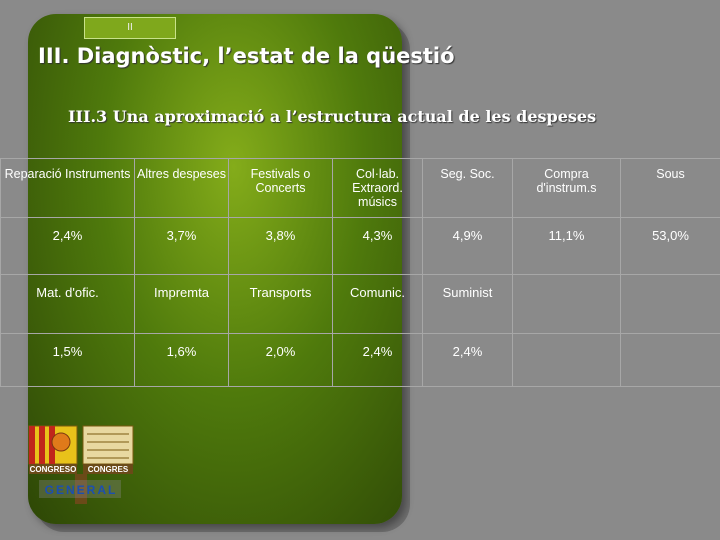 The width and height of the screenshot is (720, 540). Describe the element at coordinates (377, 246) in the screenshot. I see `table-cell: 4,3%` at that location.